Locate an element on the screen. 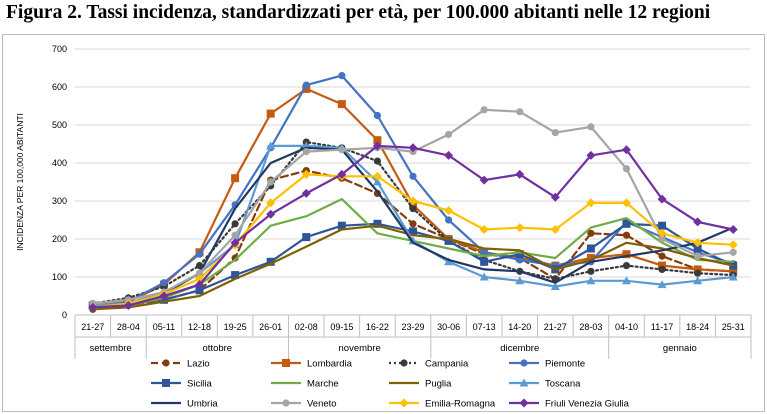 This screenshot has width=767, height=414. x-tick-label: 23-29 is located at coordinates (412, 327).